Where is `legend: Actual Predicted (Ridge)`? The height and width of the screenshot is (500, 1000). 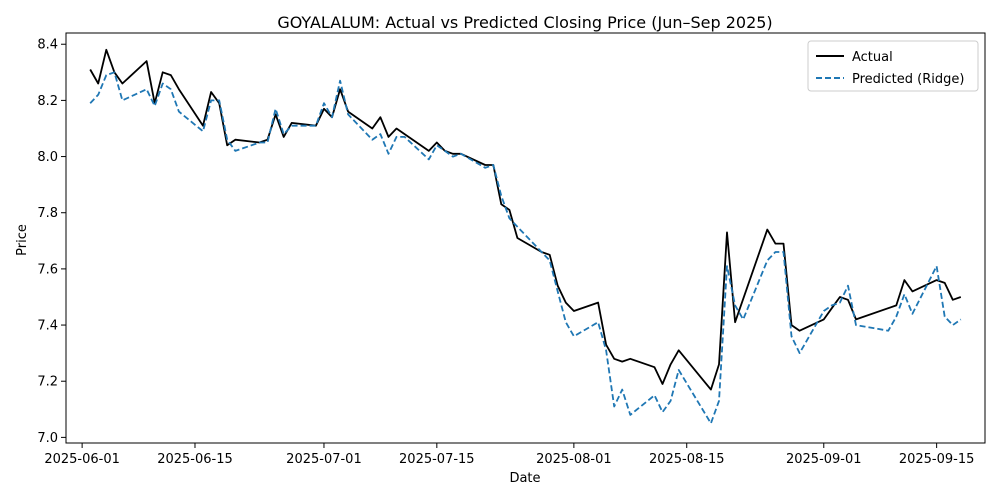 legend: Actual Predicted (Ridge) is located at coordinates (893, 66).